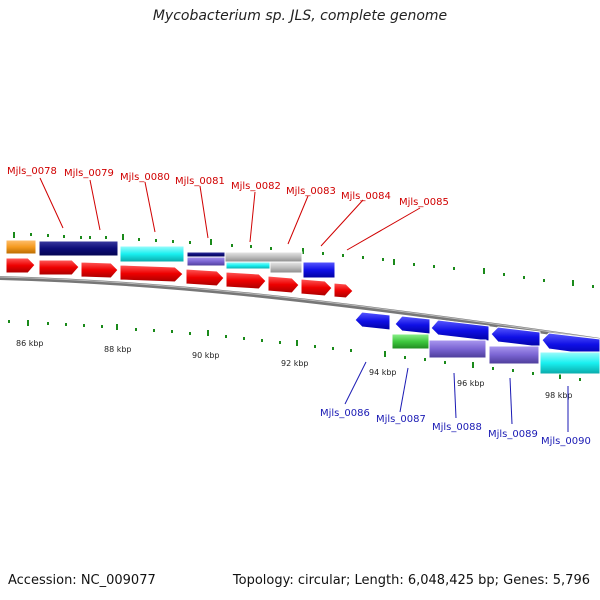 The width and height of the screenshot is (600, 600). I want to click on lower-color-track, so click(495, 354).